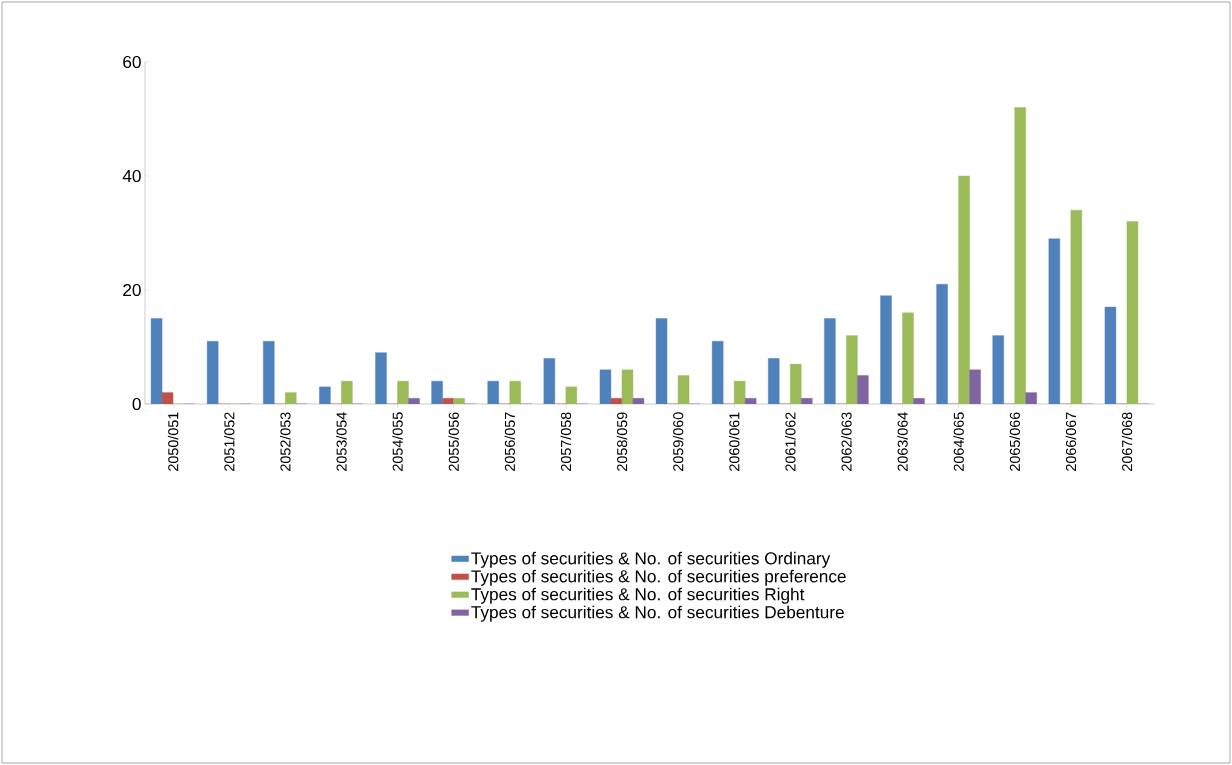 The width and height of the screenshot is (1232, 765). I want to click on x-tick-label: 2053/054, so click(341, 441).